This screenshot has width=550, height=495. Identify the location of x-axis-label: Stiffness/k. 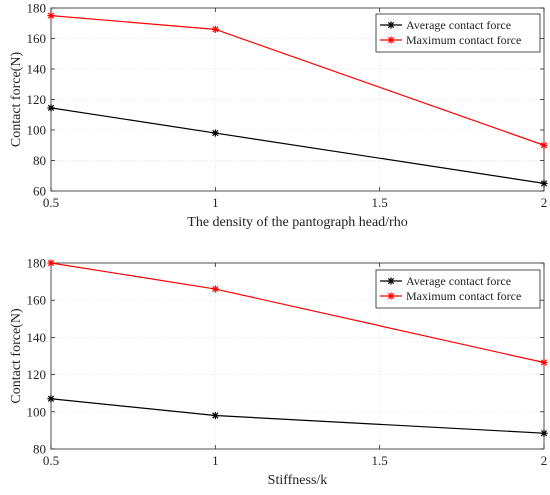
(298, 480).